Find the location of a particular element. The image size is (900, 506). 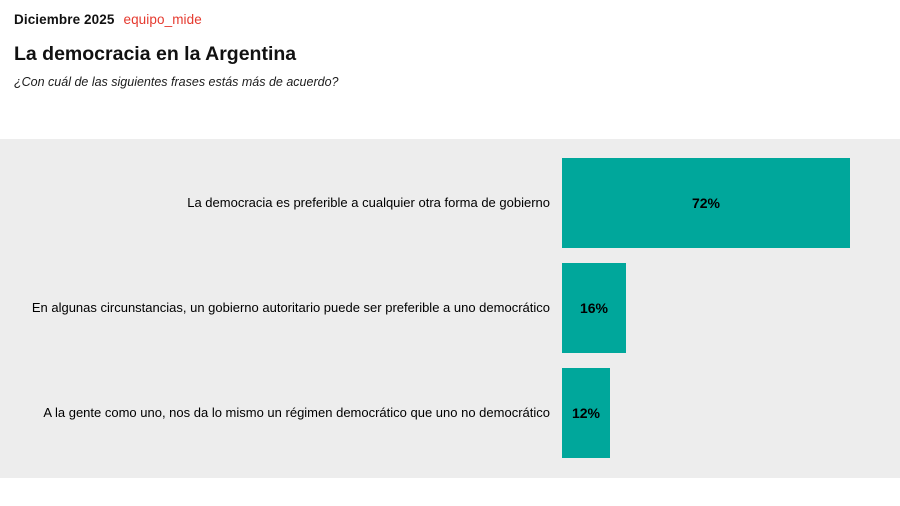

bar: 72% is located at coordinates (706, 203).